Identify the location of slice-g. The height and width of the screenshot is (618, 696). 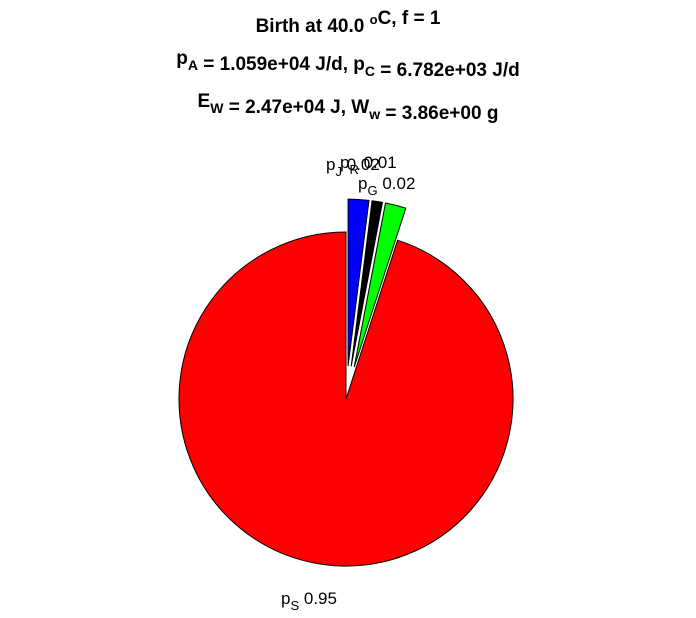
(380, 285).